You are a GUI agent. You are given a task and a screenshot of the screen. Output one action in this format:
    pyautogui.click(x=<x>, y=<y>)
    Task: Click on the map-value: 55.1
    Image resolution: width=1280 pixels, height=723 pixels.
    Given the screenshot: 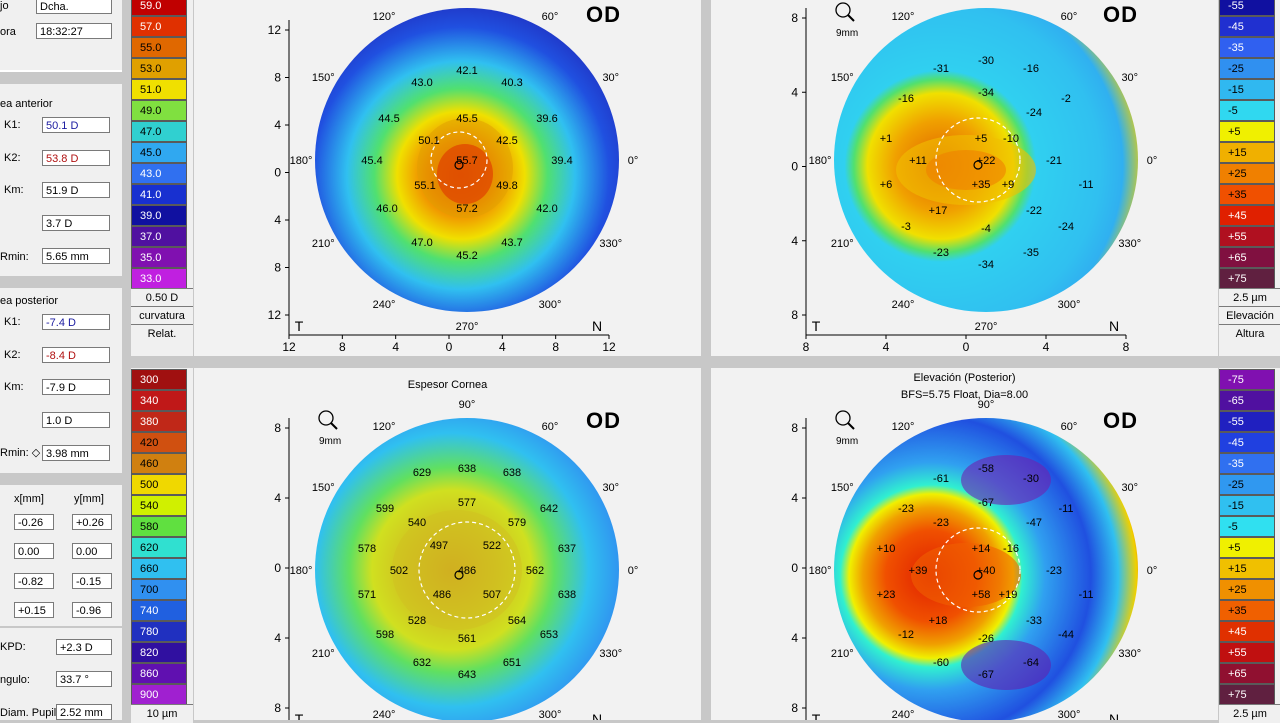 What is the action you would take?
    pyautogui.click(x=424, y=186)
    